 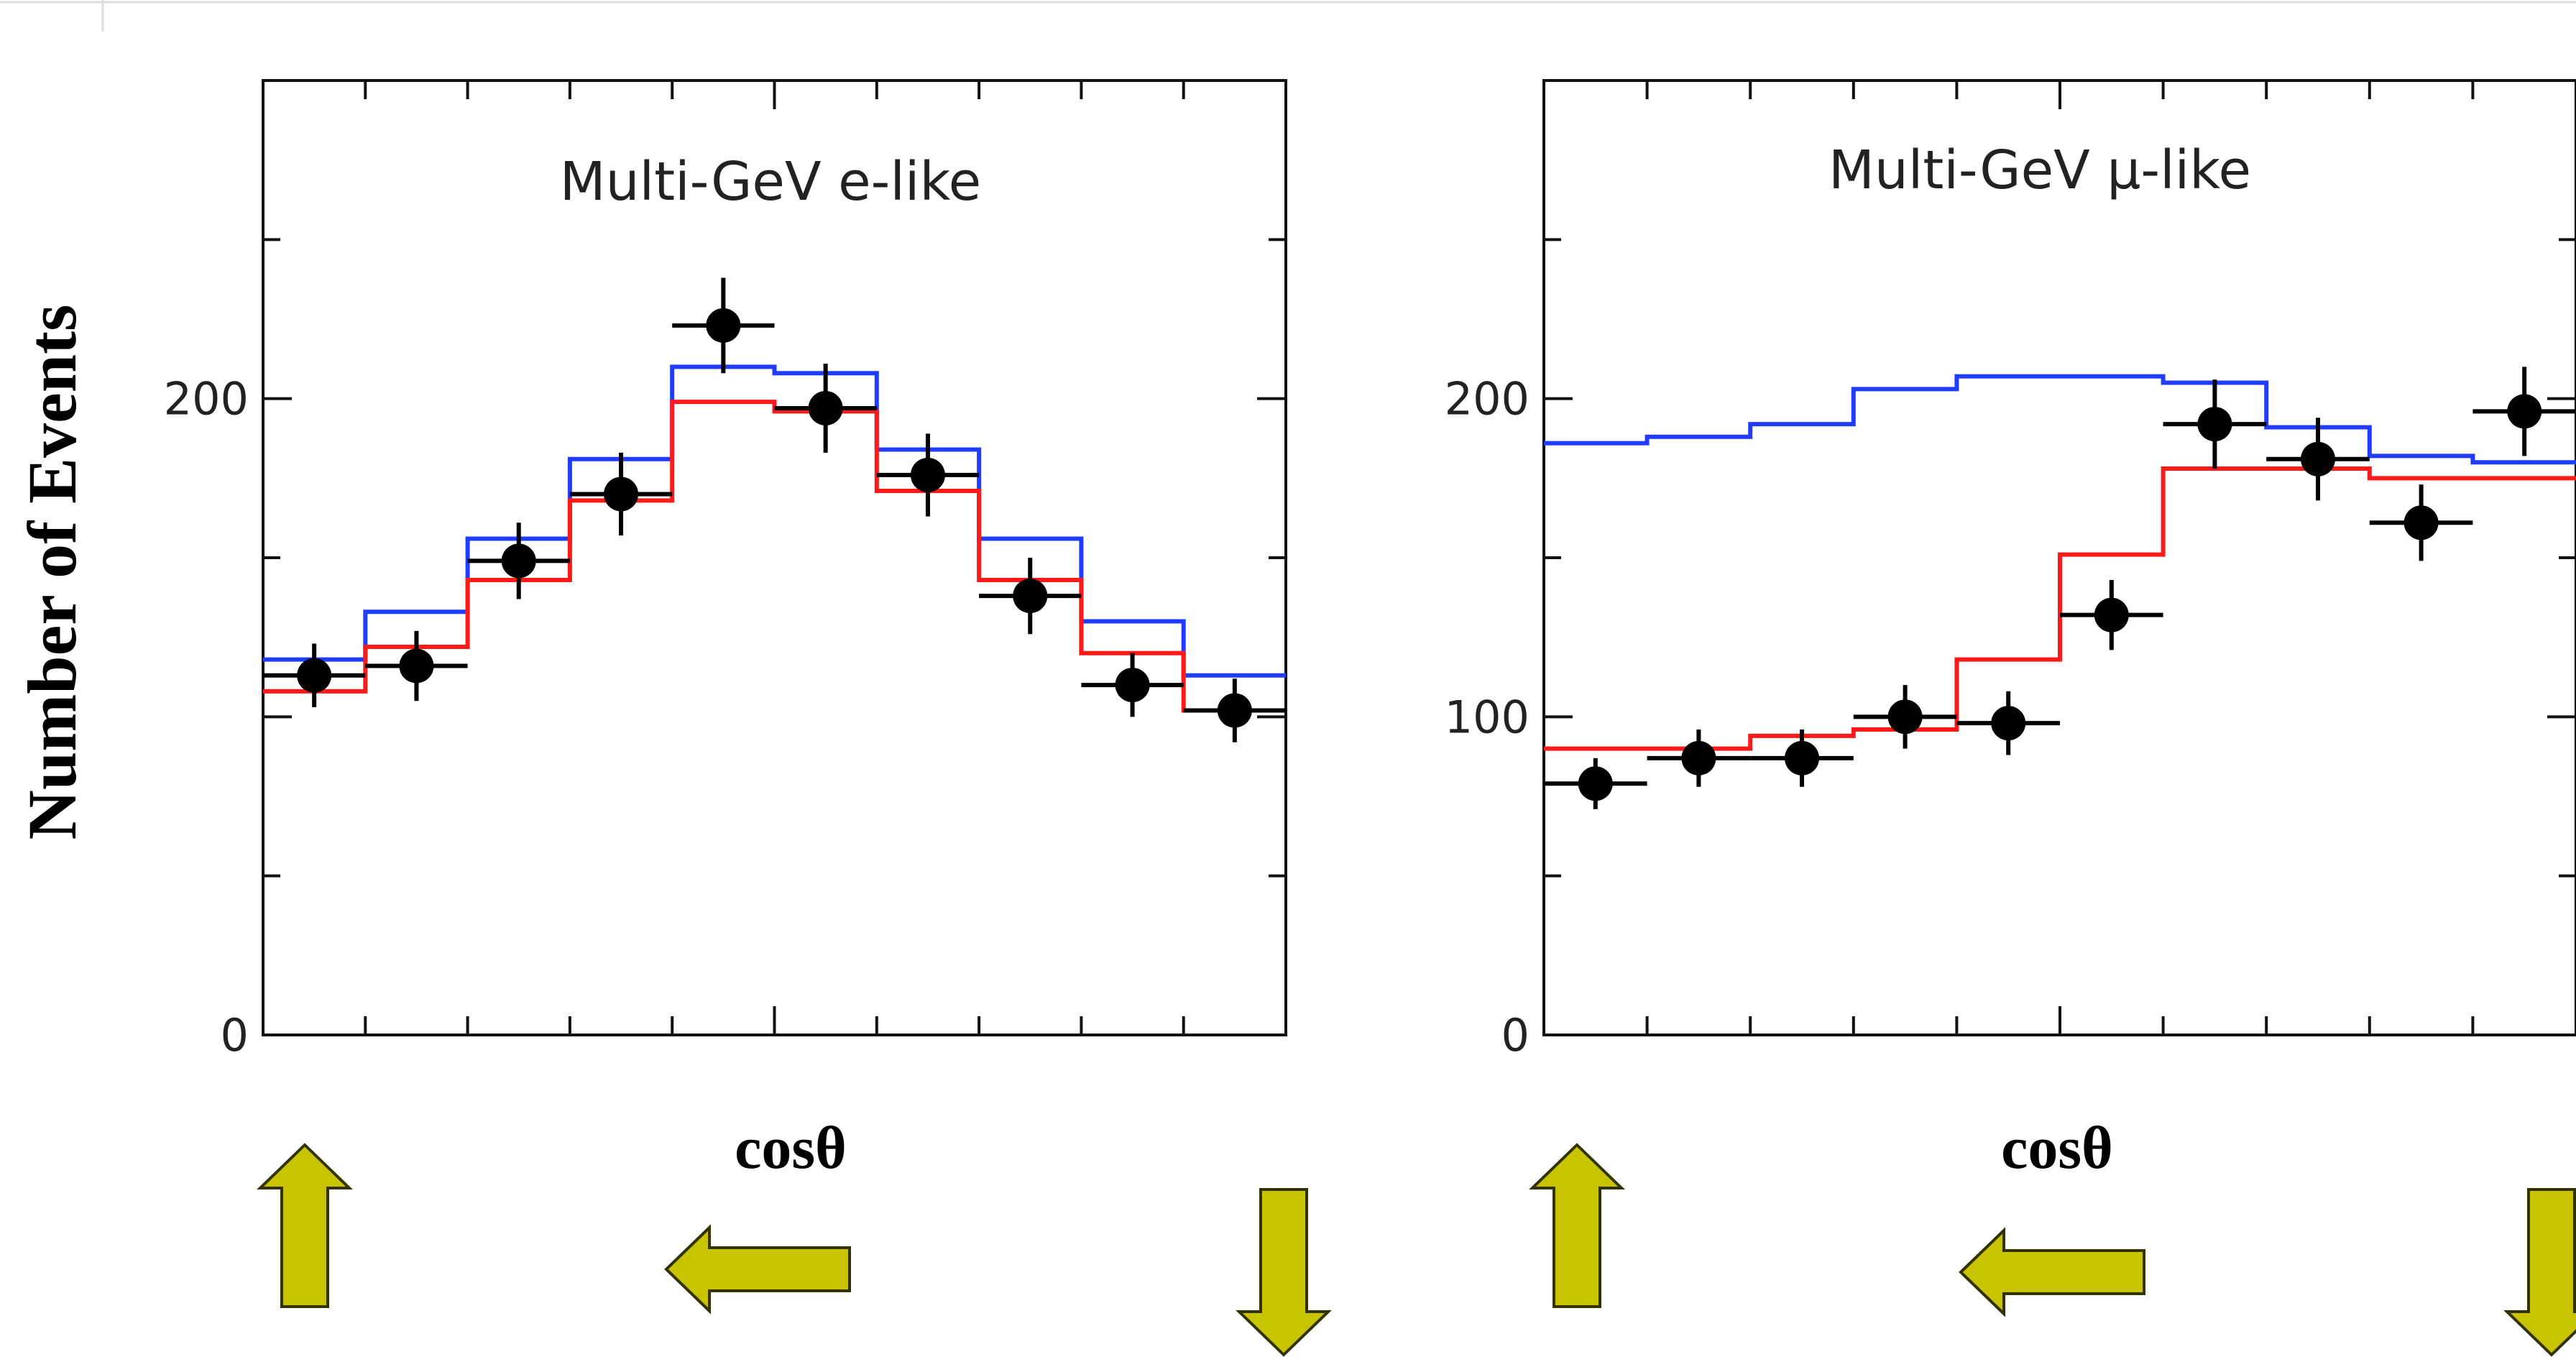 What do you see at coordinates (1487, 717) in the screenshot?
I see `y-tick-label: 100` at bounding box center [1487, 717].